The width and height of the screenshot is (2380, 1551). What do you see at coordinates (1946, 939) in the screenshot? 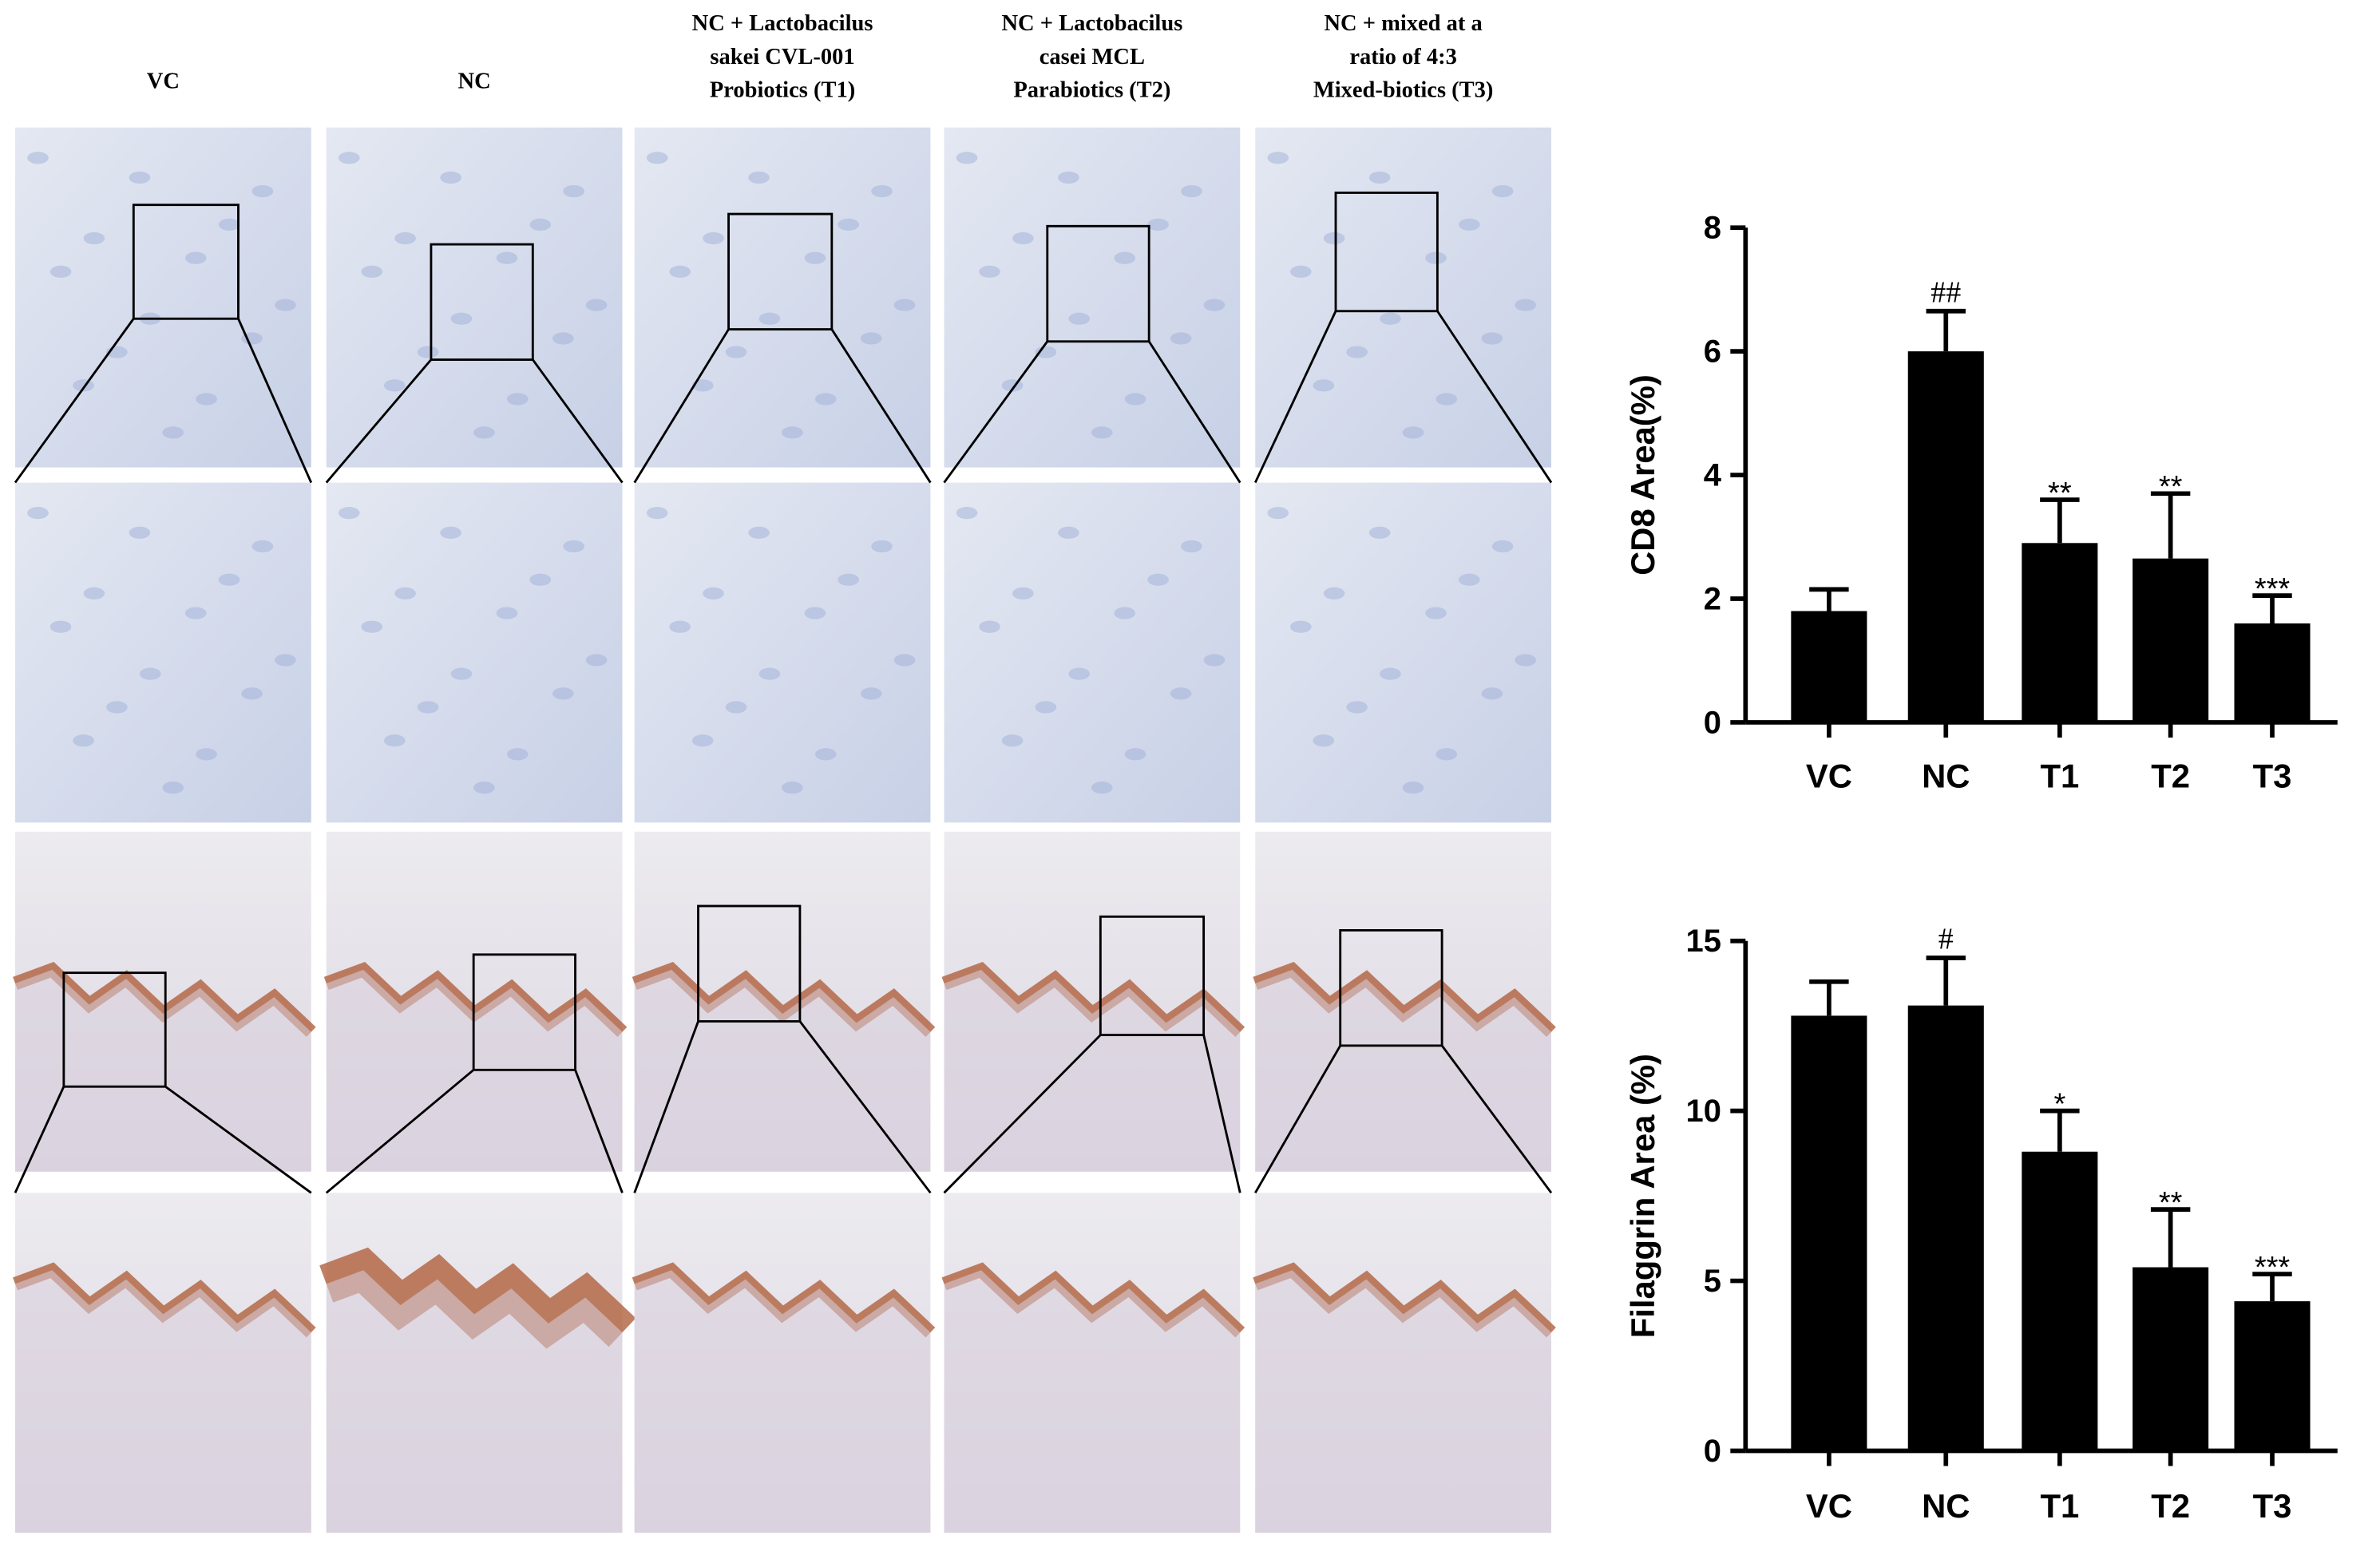
I see `significance: #` at bounding box center [1946, 939].